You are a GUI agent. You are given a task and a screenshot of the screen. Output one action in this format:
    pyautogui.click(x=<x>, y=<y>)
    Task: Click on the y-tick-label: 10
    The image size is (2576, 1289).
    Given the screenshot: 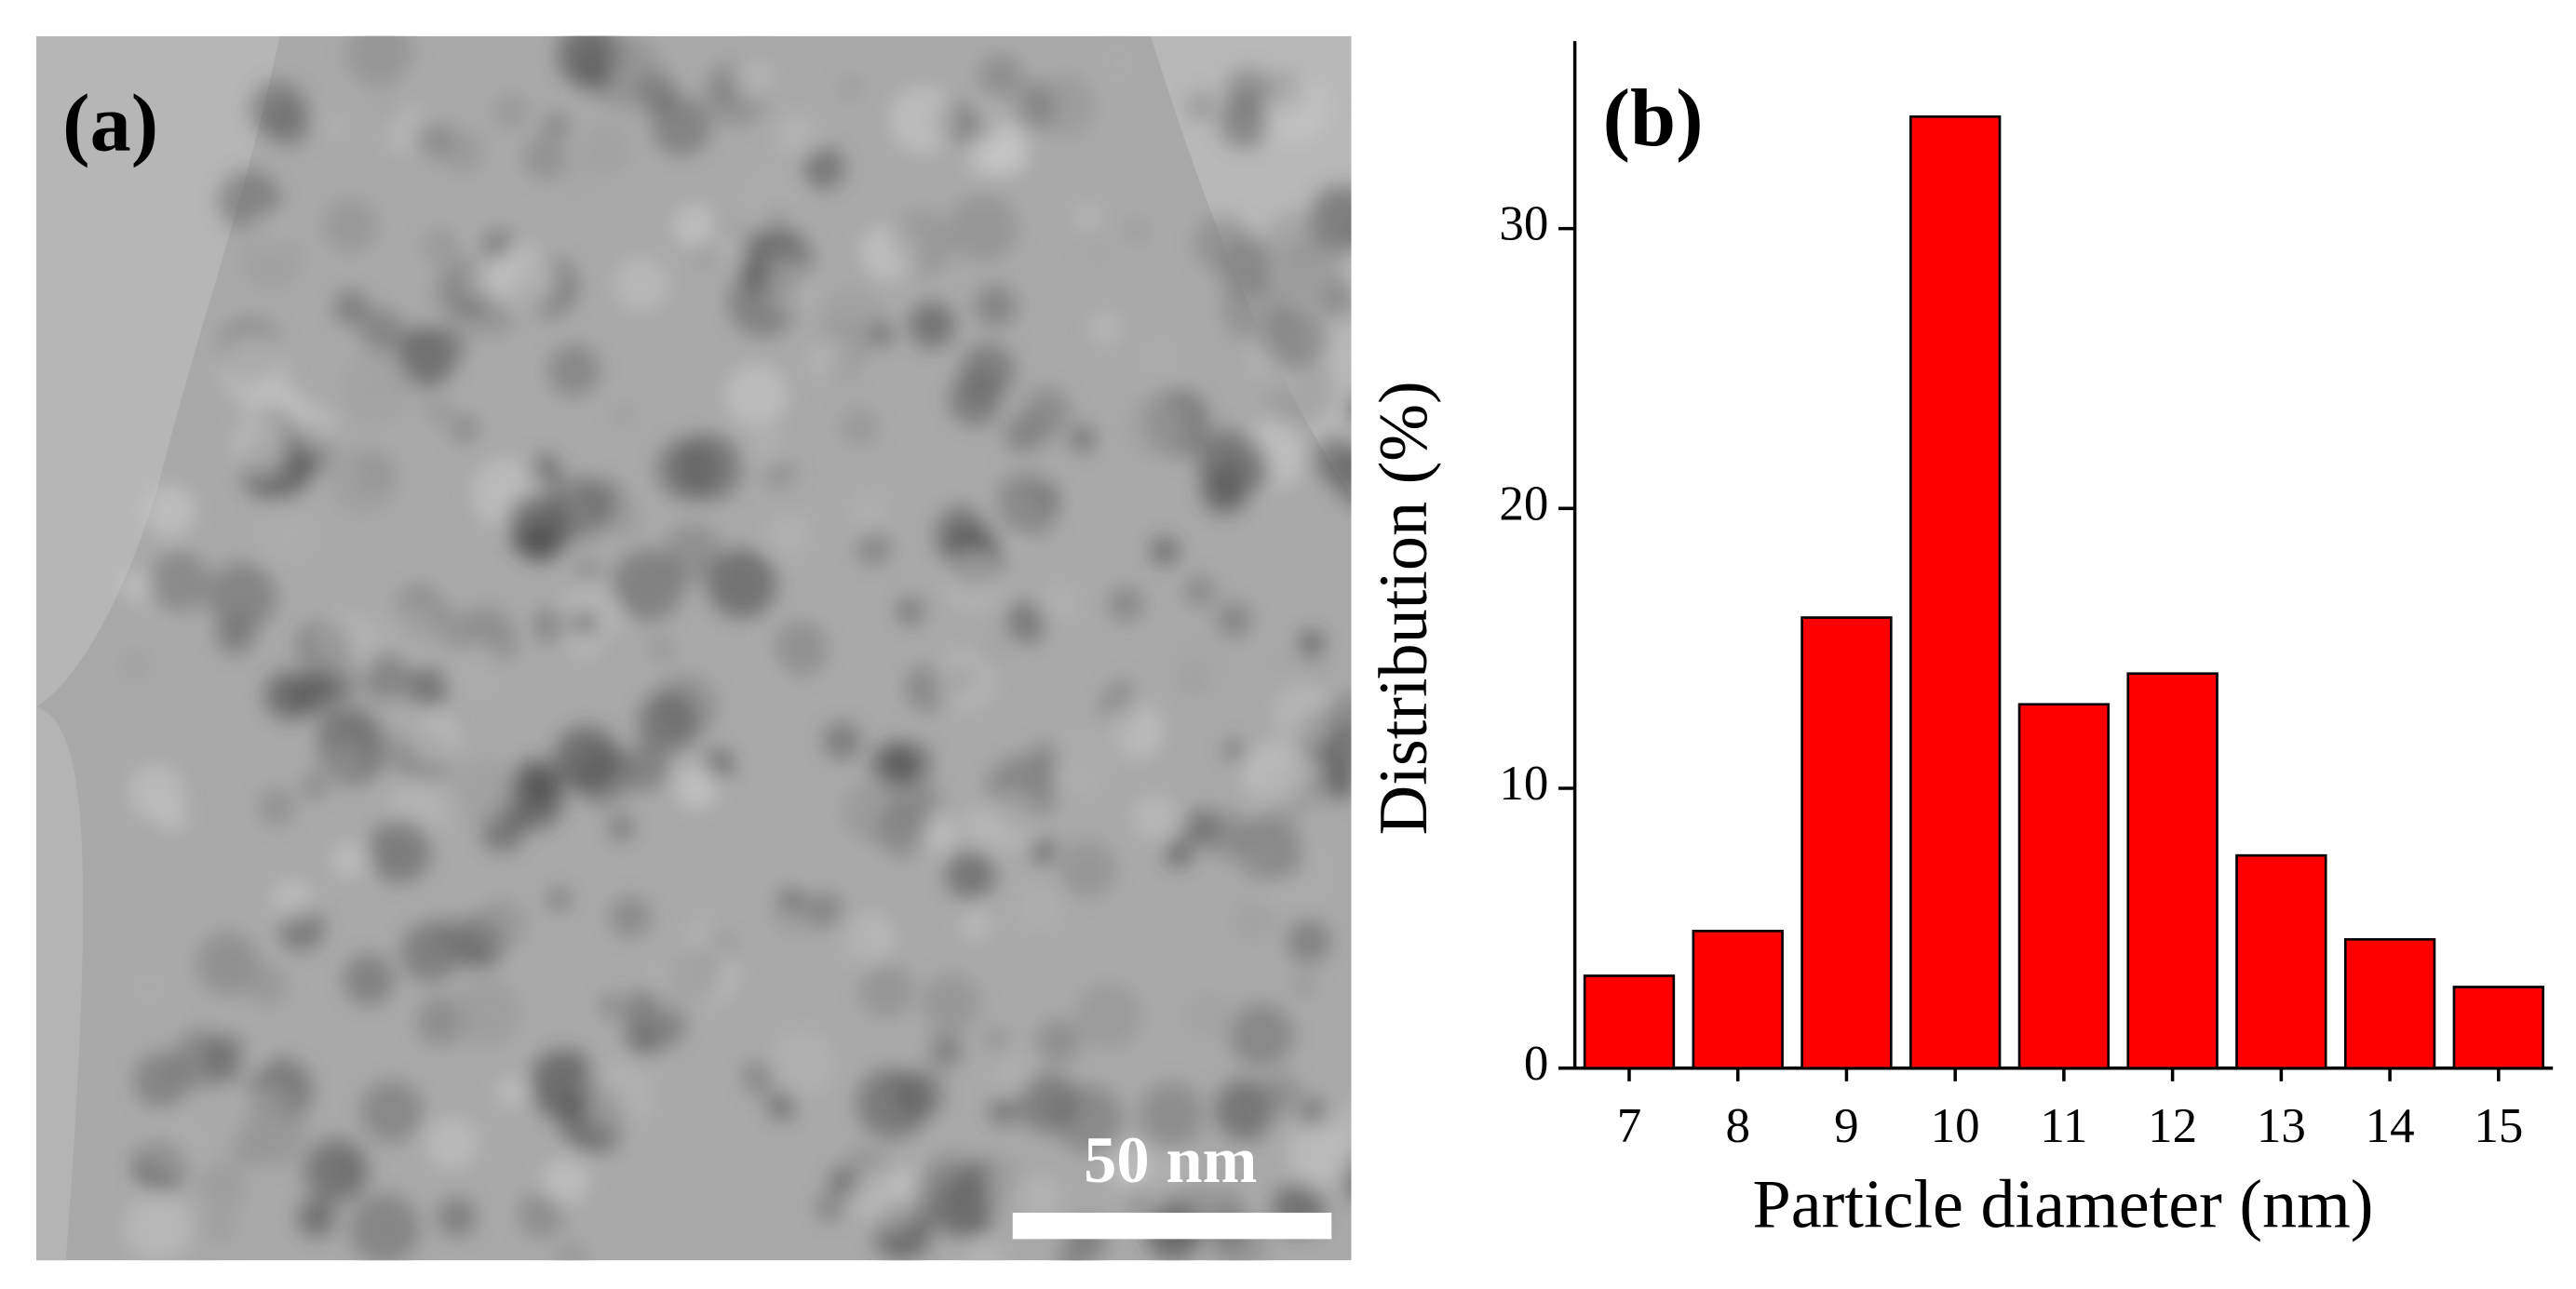 What is the action you would take?
    pyautogui.click(x=1523, y=784)
    